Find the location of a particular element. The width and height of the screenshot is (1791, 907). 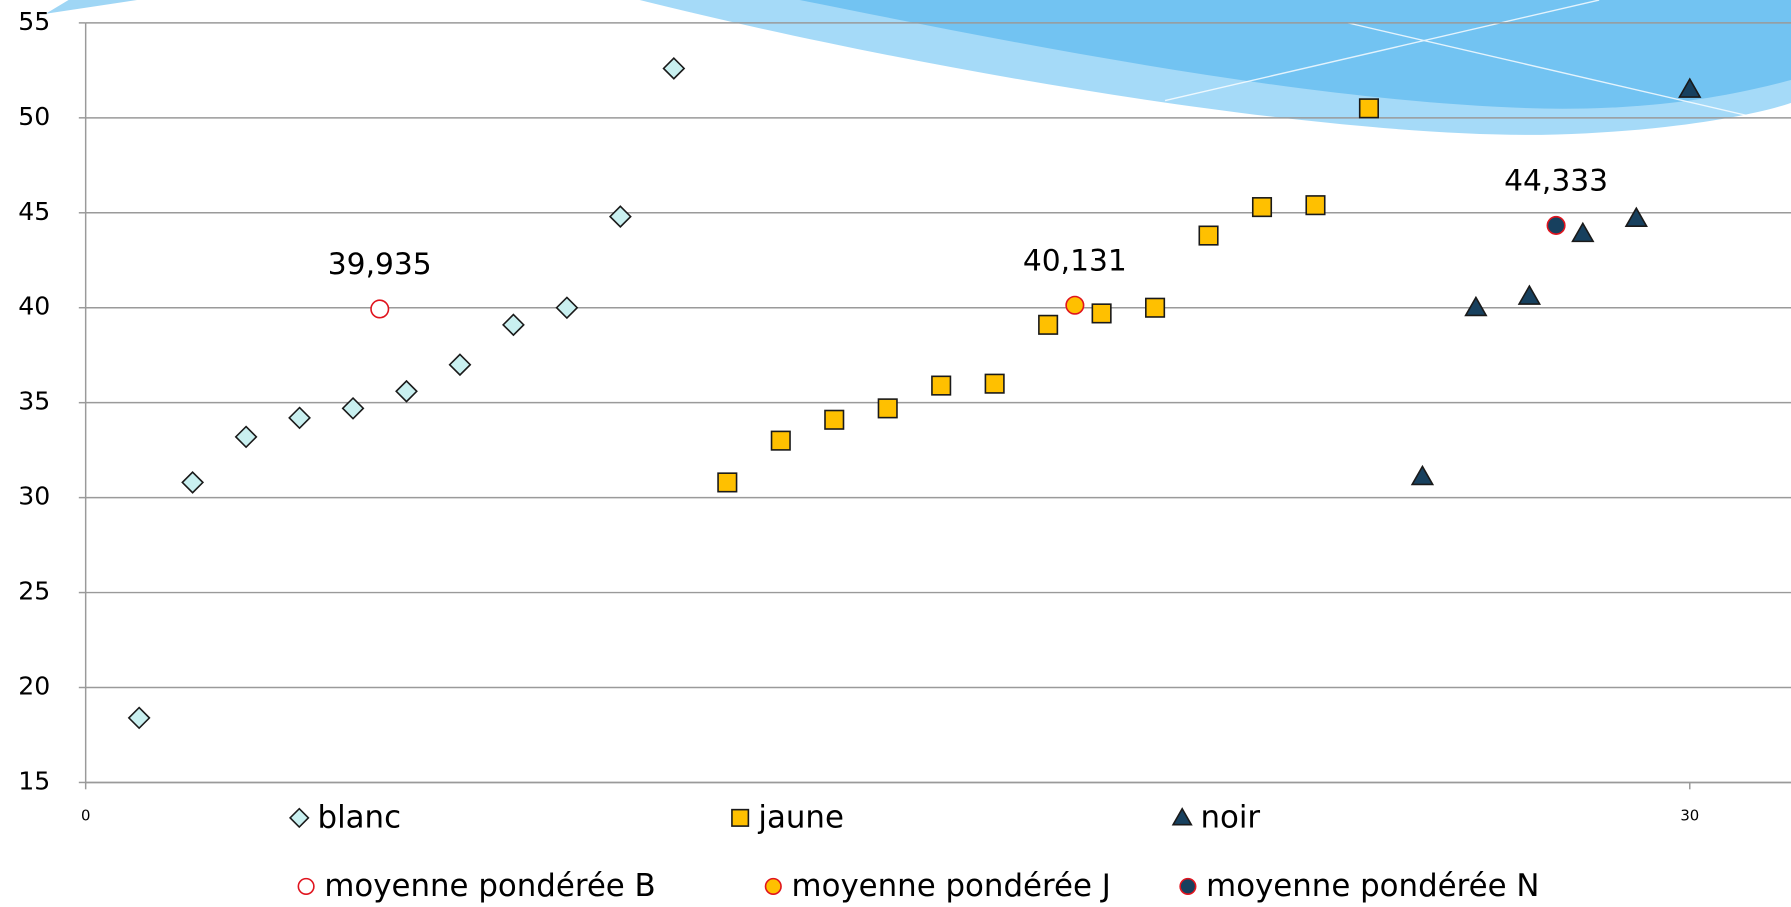

y-tick-label: 25 is located at coordinates (34, 591).